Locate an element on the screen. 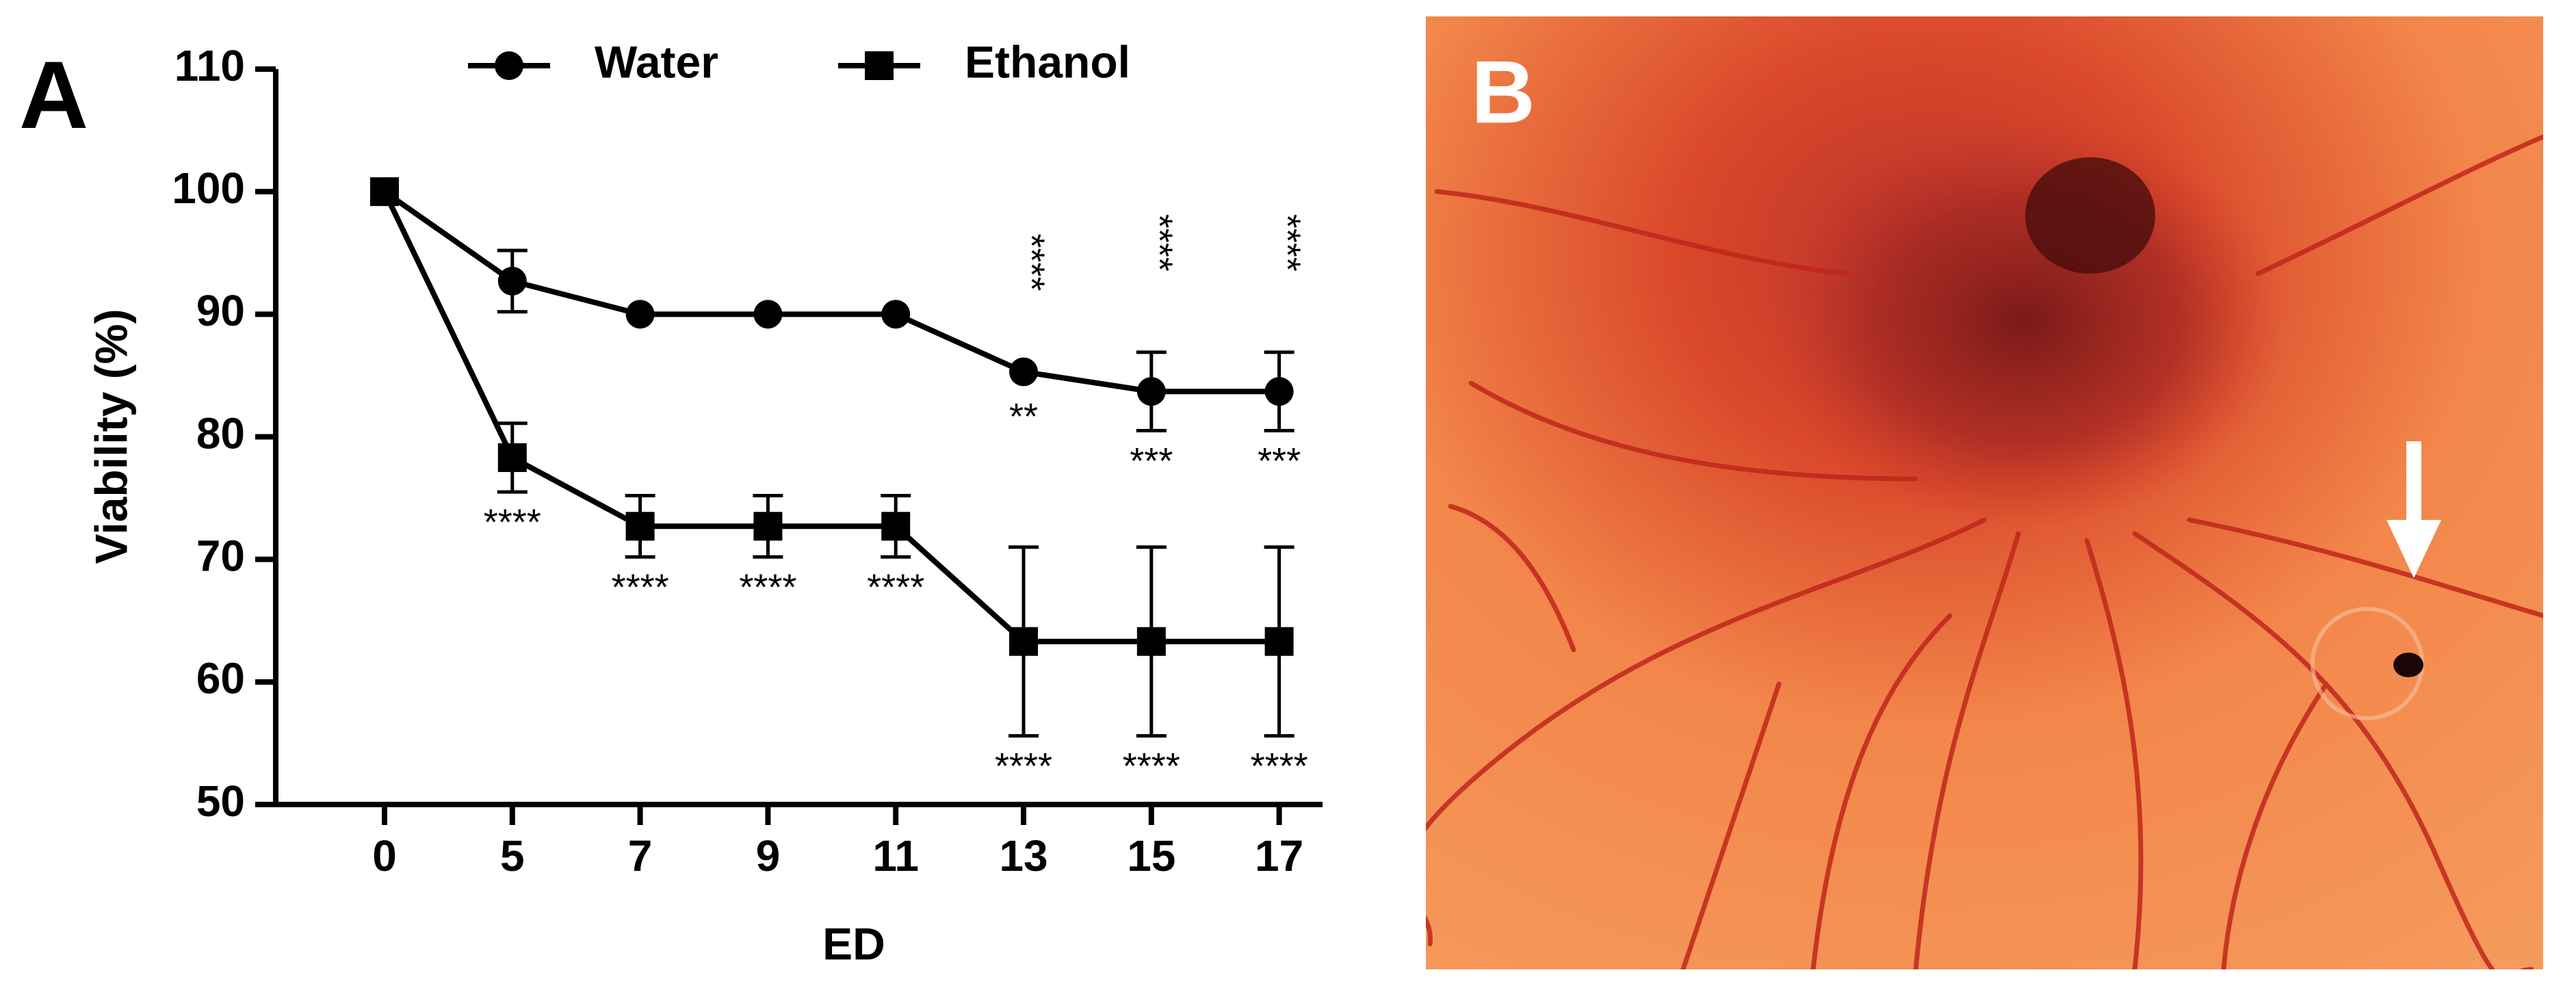  arrow-head is located at coordinates (2413, 549).